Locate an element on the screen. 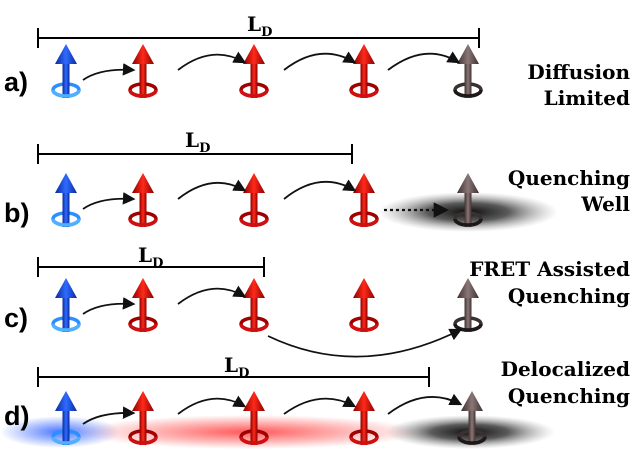 Image resolution: width=635 pixels, height=452 pixels. panel-label: d) is located at coordinates (16, 416).